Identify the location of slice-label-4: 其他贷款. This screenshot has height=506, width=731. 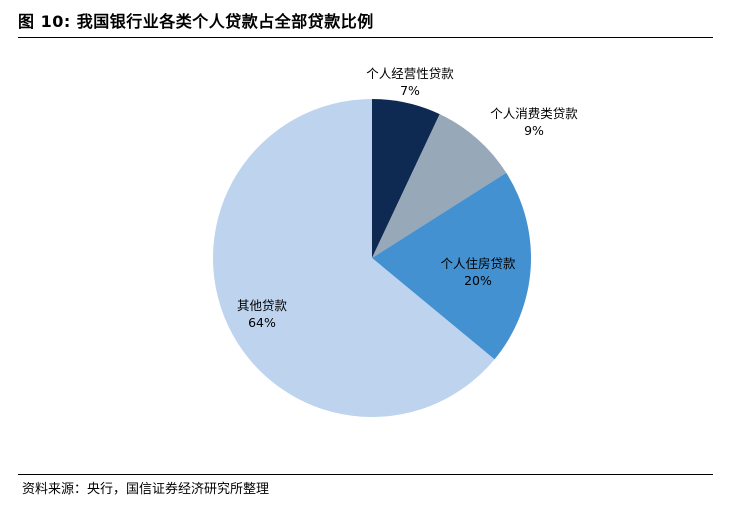
(262, 305).